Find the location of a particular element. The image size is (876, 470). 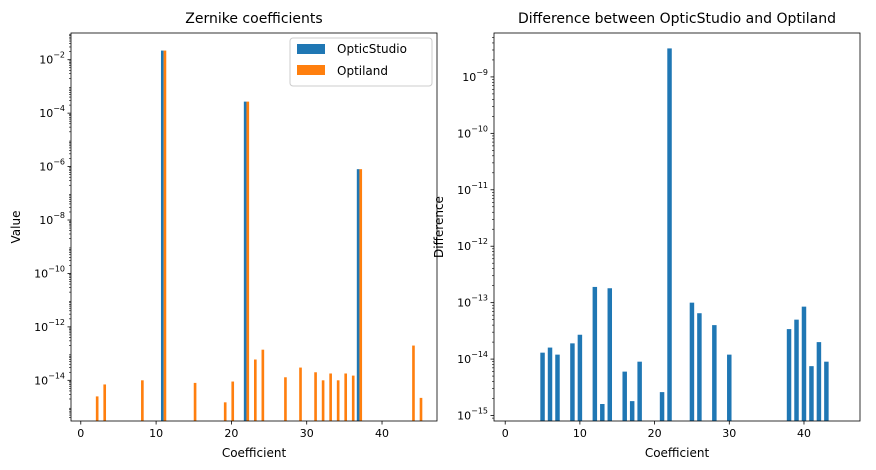

right-y-tick-label: 10−11 is located at coordinates (472, 189).